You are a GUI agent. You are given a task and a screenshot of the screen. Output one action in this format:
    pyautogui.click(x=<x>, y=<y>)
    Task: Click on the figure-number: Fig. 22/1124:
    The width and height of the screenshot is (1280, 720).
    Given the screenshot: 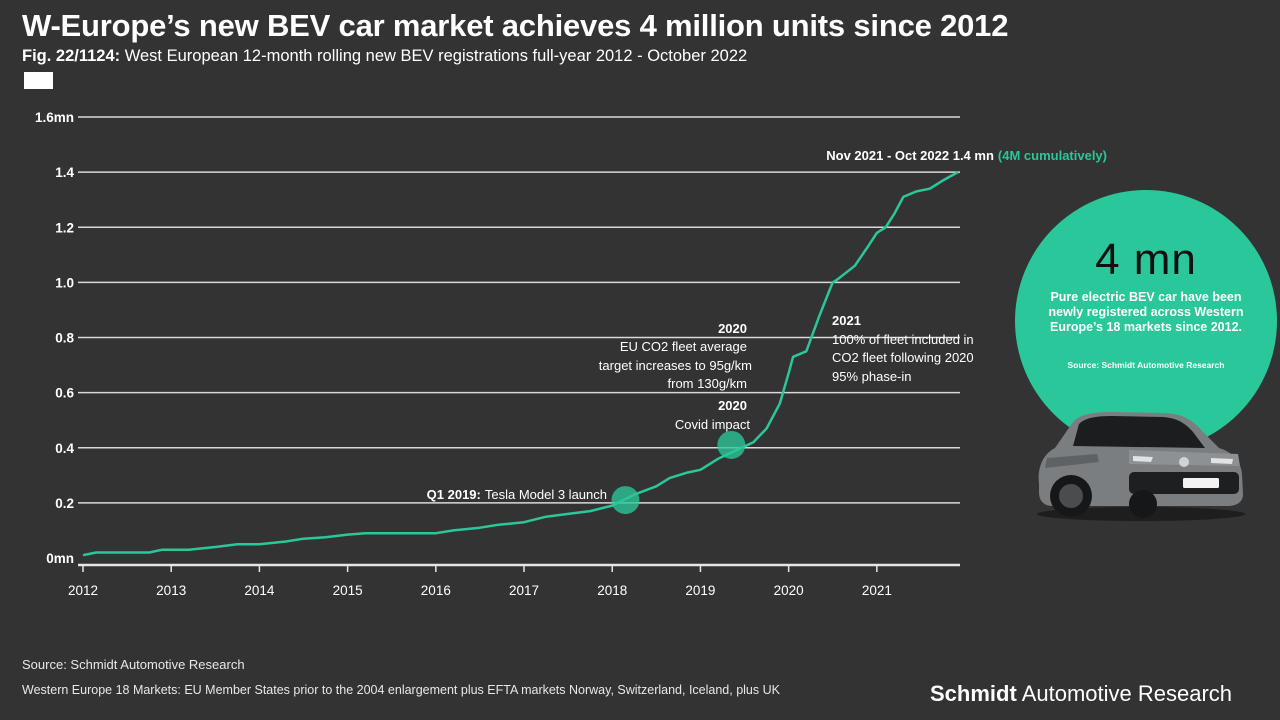 What is the action you would take?
    pyautogui.click(x=71, y=56)
    